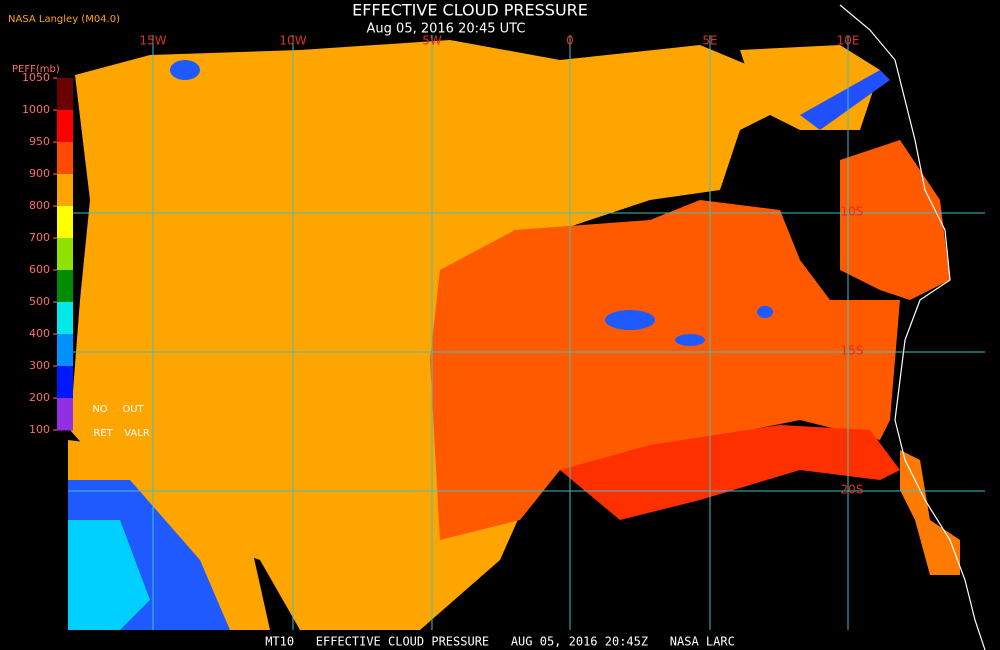  Describe the element at coordinates (39, 397) in the screenshot. I see `colorbar-tick-label: 200` at that location.